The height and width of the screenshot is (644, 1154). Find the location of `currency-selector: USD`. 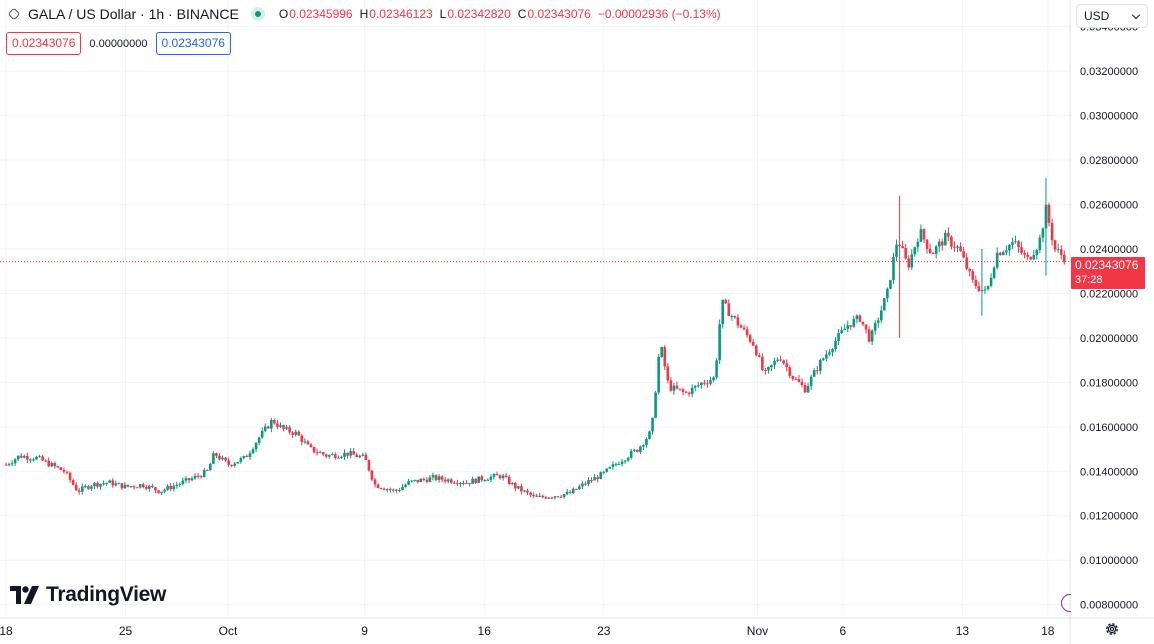

currency-selector: USD is located at coordinates (1112, 16).